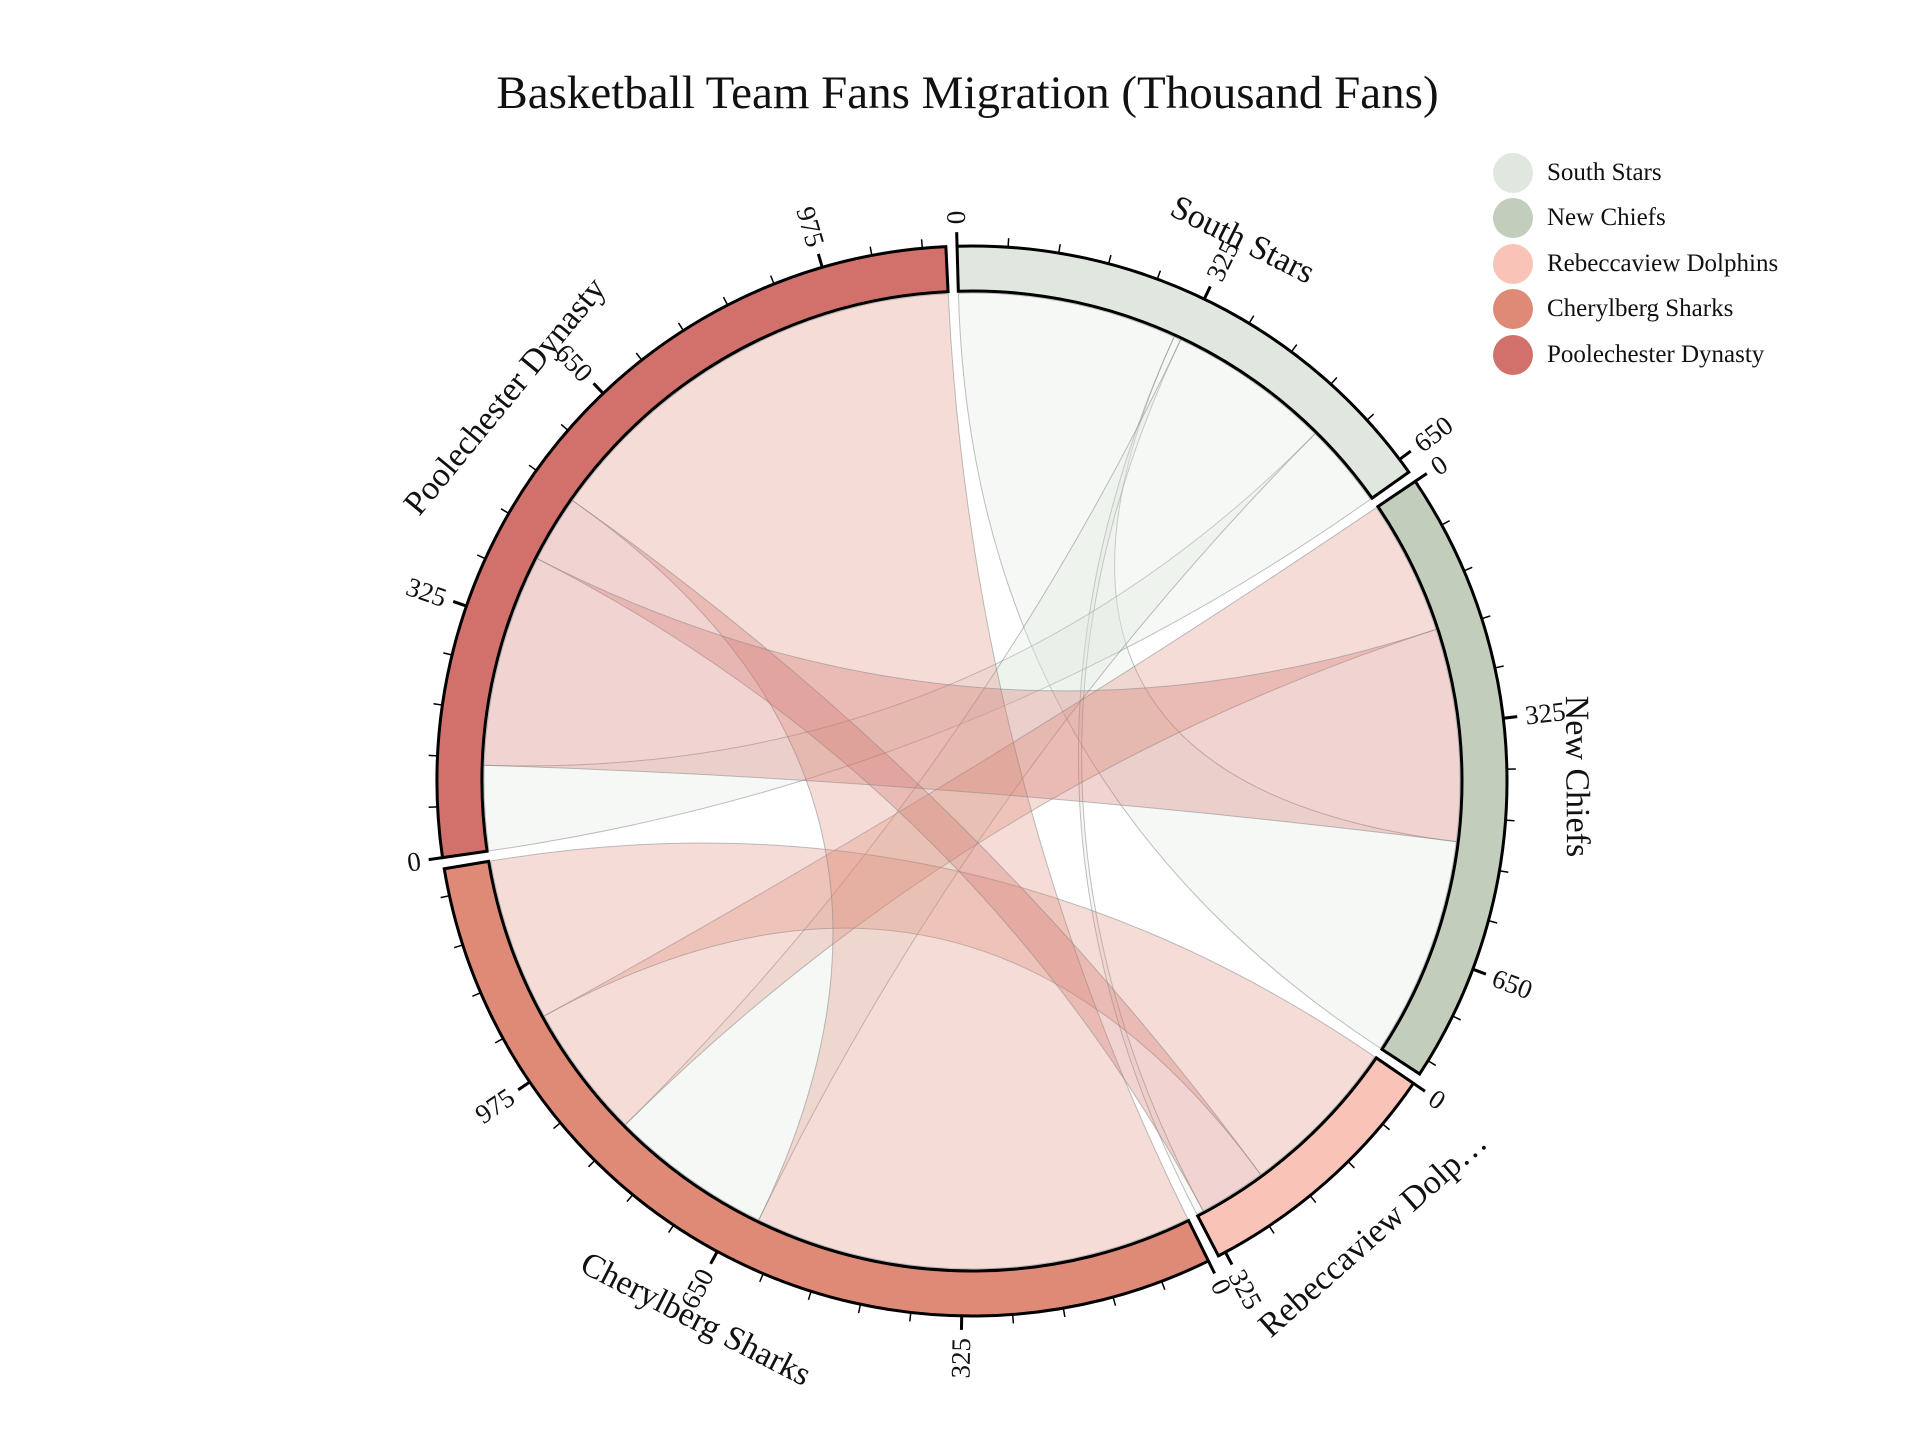 The image size is (1920, 1440). I want to click on legend-label: Poolechester Dynasty, so click(1656, 354).